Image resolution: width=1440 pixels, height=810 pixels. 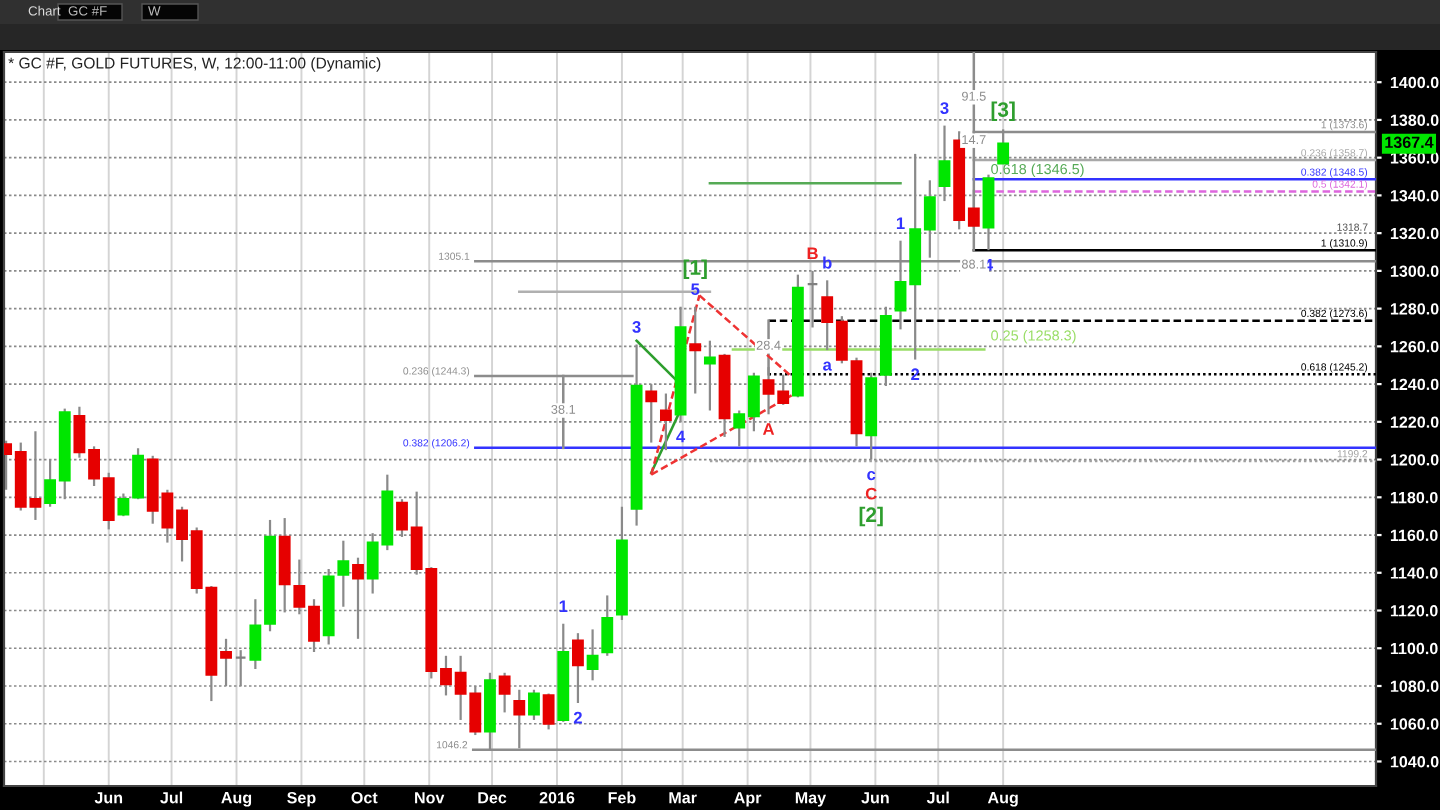 What do you see at coordinates (622, 797) in the screenshot?
I see `x-tick-label: Feb` at bounding box center [622, 797].